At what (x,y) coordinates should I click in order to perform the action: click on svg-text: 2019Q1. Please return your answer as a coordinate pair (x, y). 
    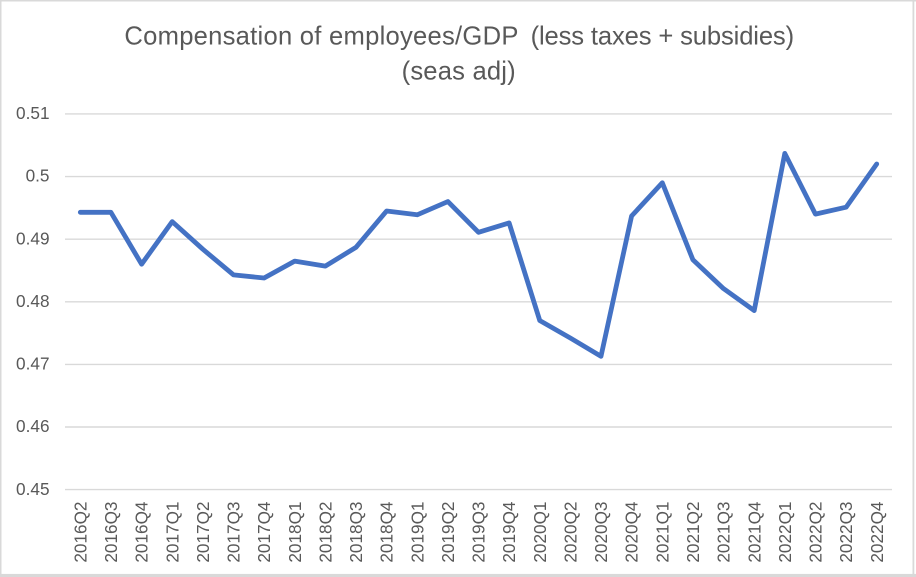
    Looking at the image, I should click on (417, 532).